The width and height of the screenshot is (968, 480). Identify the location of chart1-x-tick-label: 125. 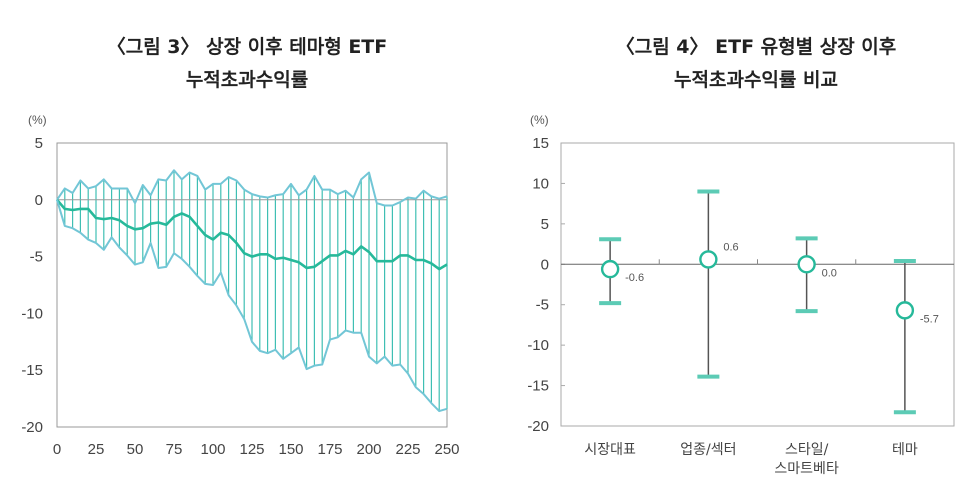
(251, 449).